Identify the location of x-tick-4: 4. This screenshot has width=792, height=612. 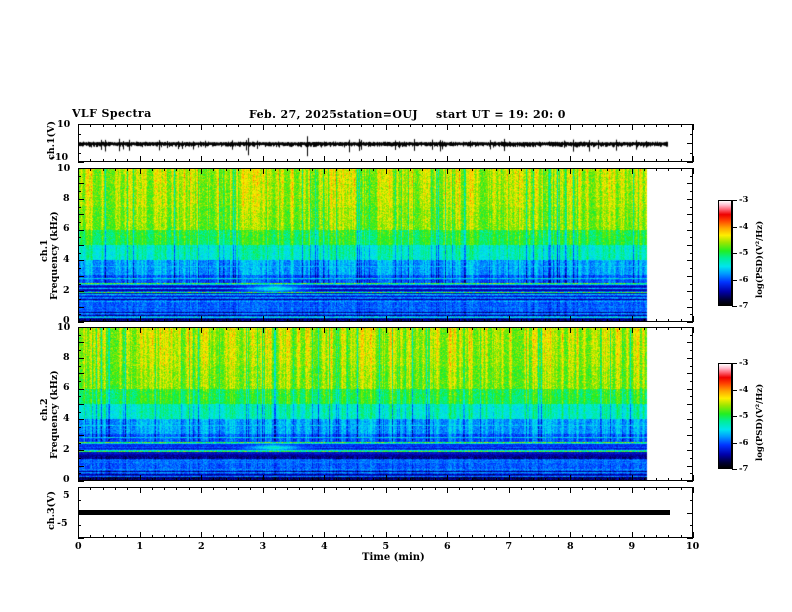
(324, 546).